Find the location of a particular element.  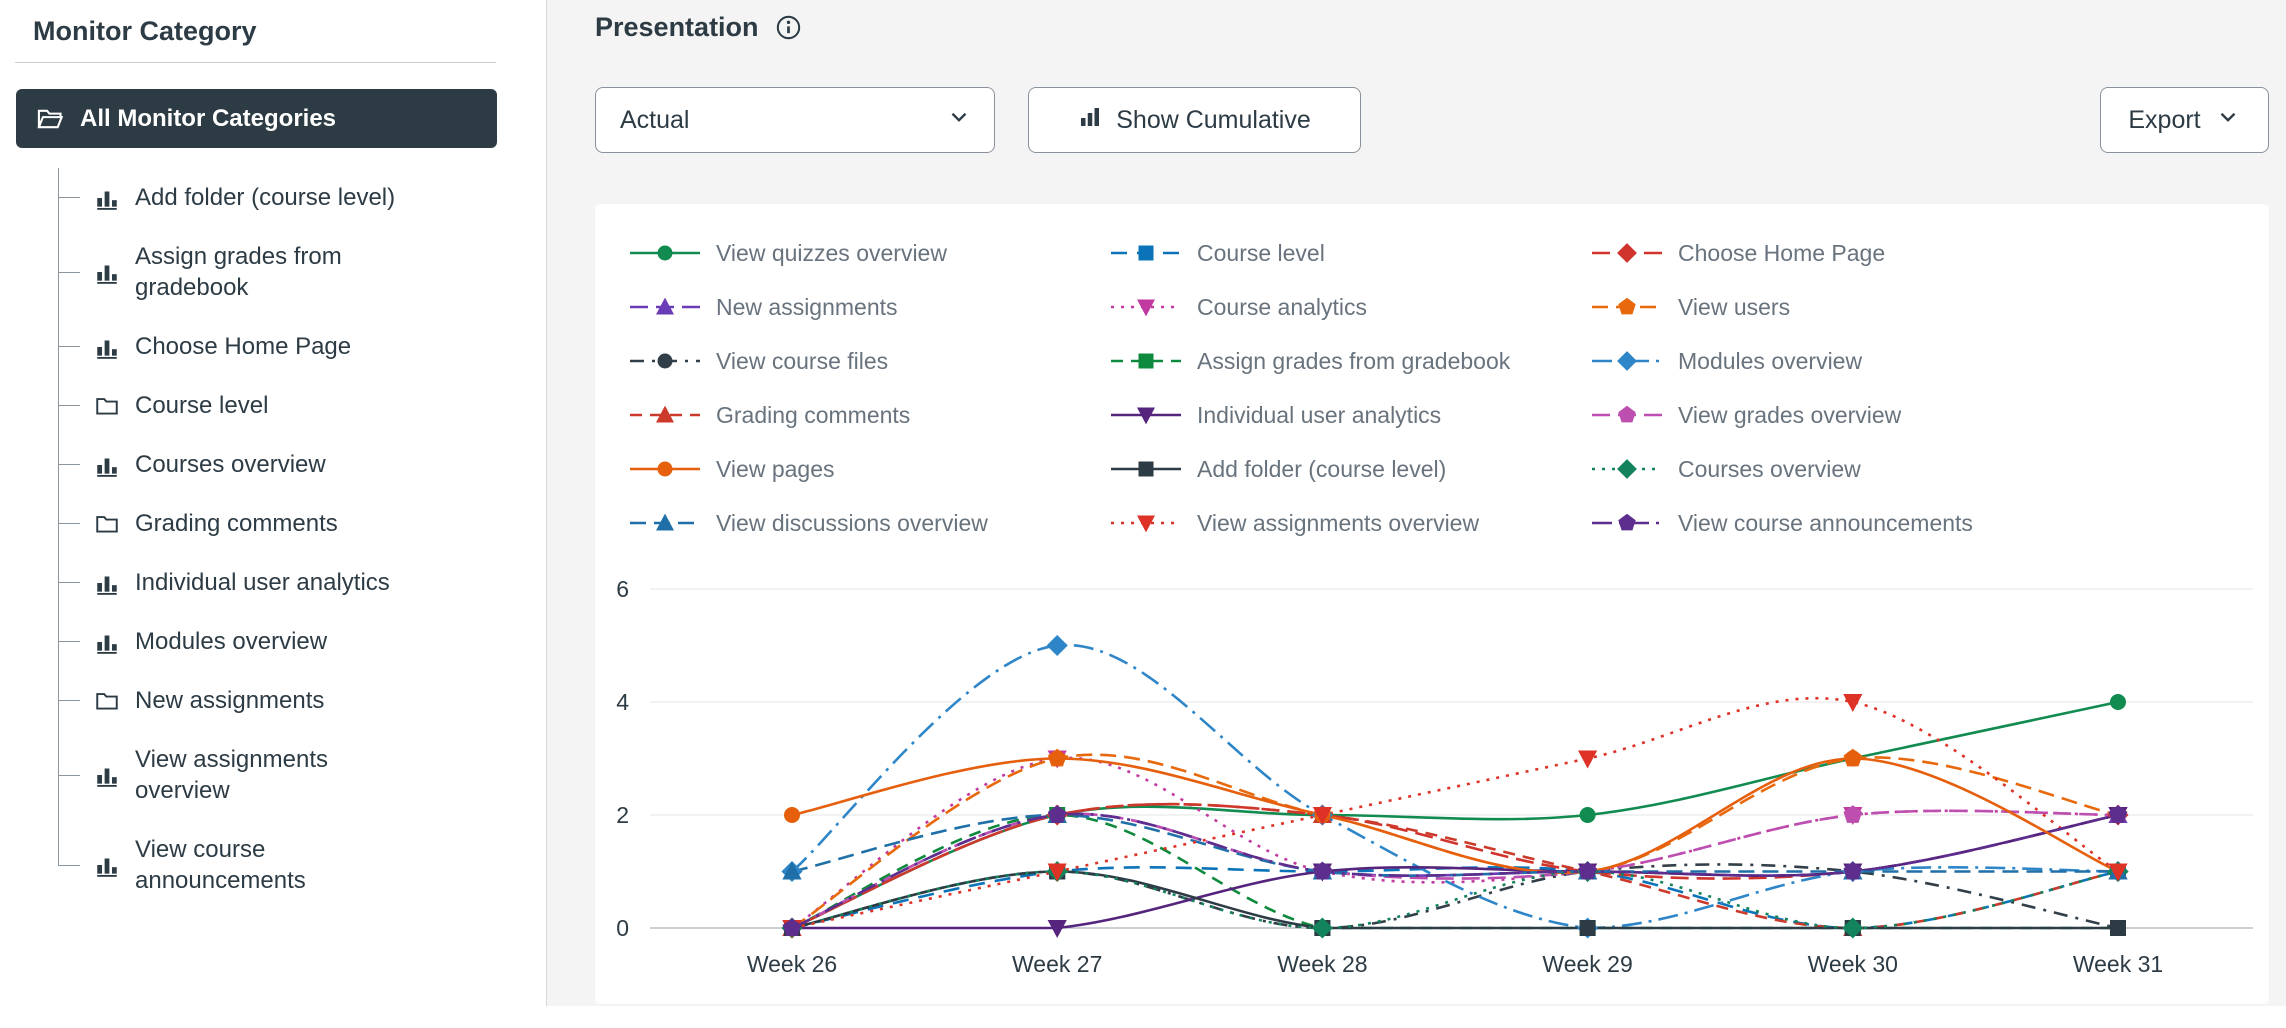

legend-item-grading-comments: Grading comments is located at coordinates (870, 415).